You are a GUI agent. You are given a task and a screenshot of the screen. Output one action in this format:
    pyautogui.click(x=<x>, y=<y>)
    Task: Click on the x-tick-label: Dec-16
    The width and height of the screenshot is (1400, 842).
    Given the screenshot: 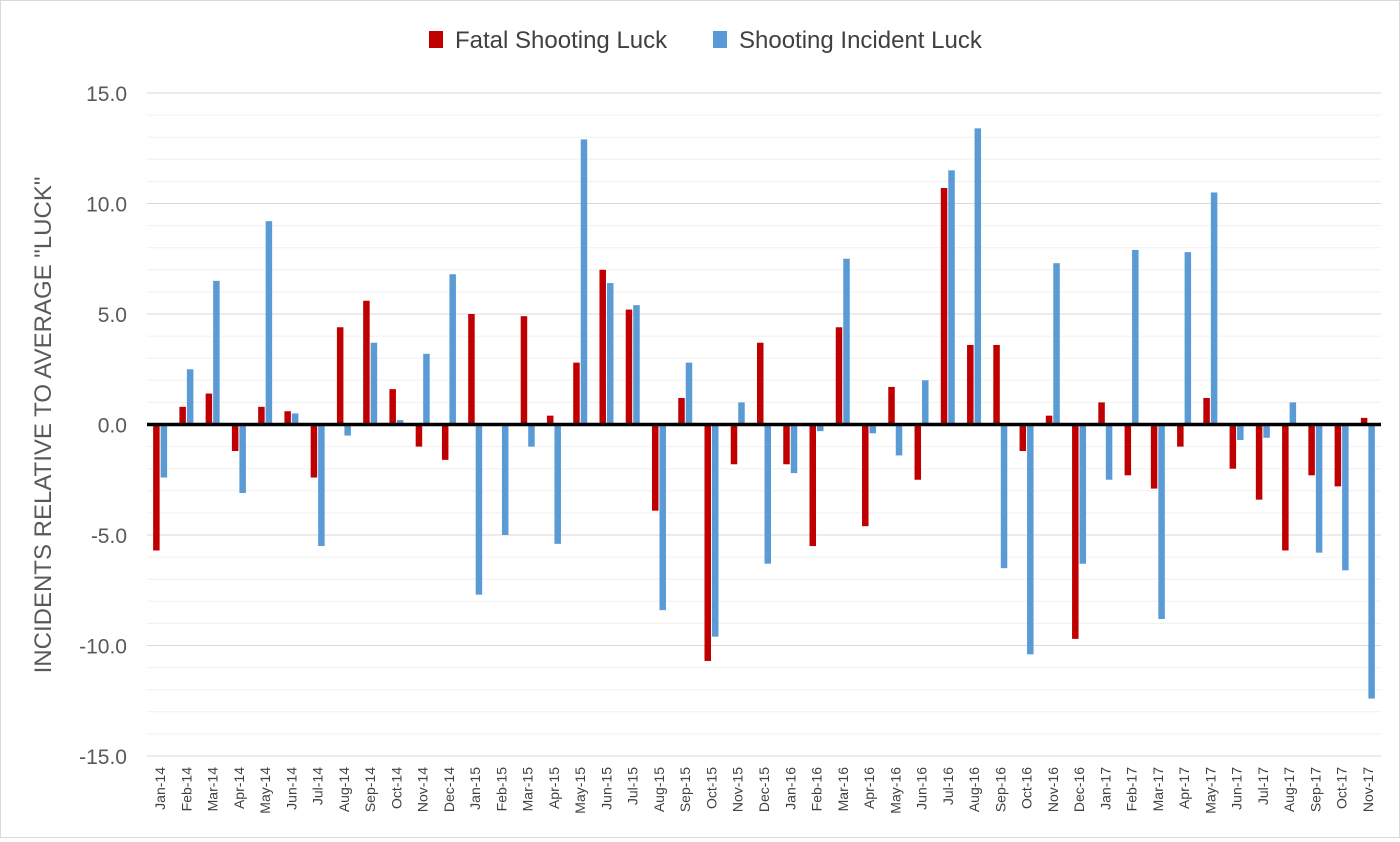 What is the action you would take?
    pyautogui.click(x=1079, y=789)
    